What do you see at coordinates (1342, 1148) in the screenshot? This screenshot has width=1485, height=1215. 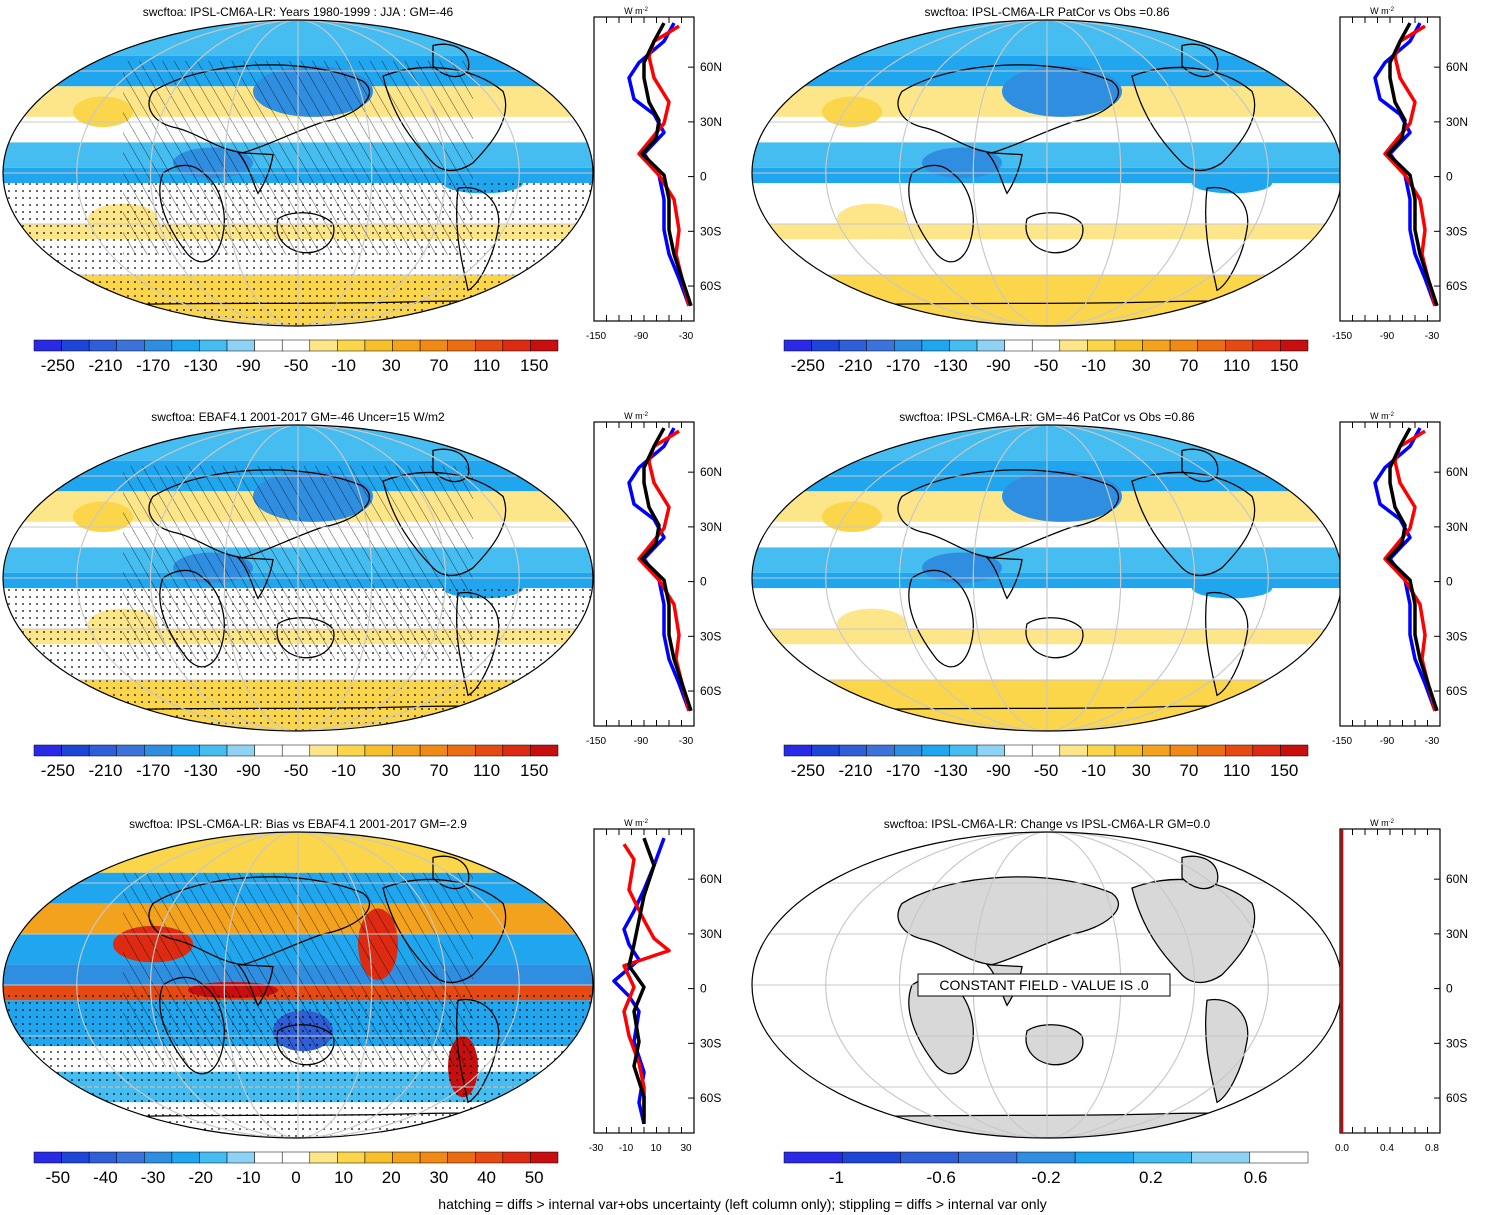 I see `profile-tick-label: 0.0` at bounding box center [1342, 1148].